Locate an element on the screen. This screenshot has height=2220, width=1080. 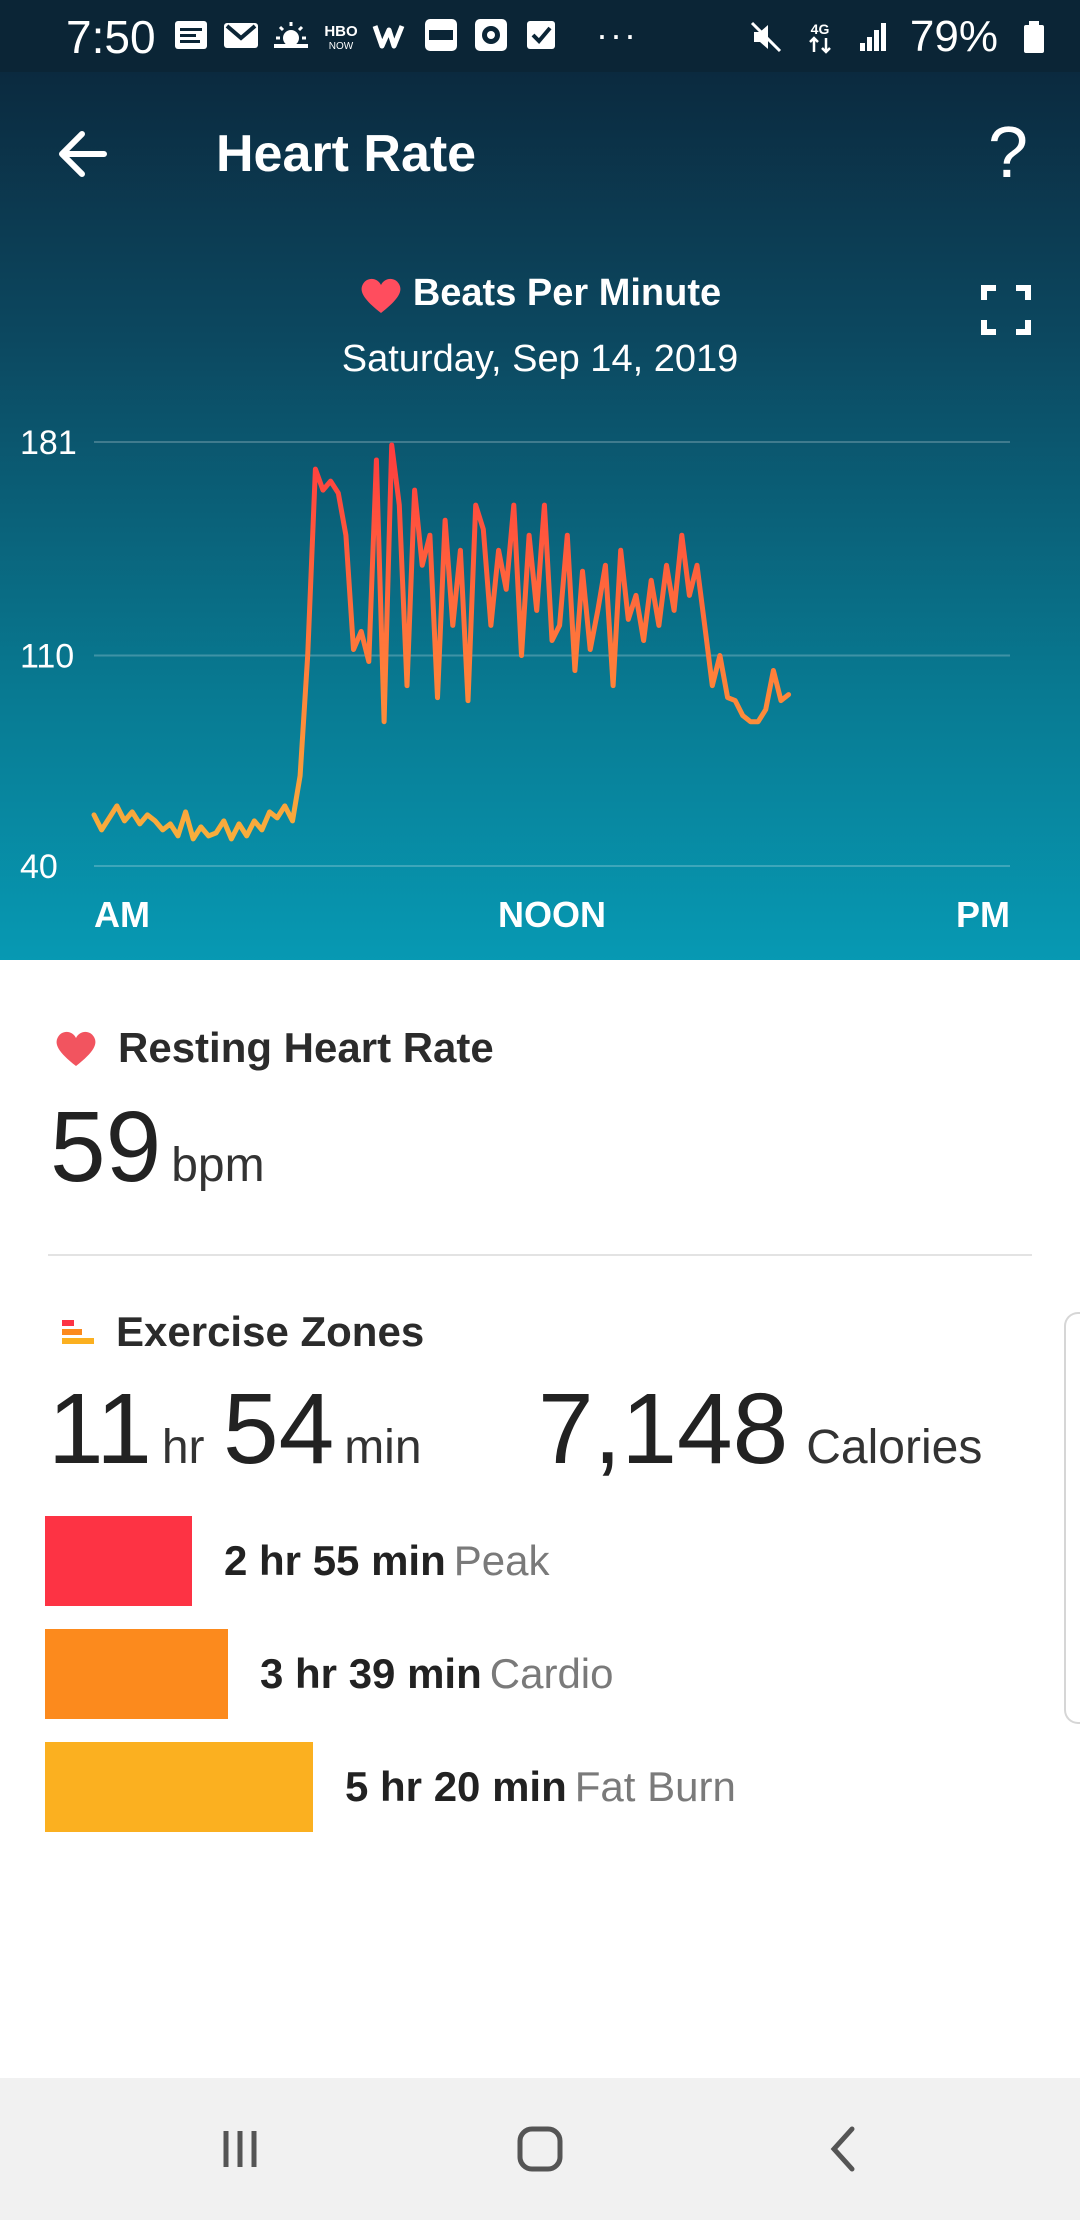
heart-rate-line is located at coordinates (441, 642).